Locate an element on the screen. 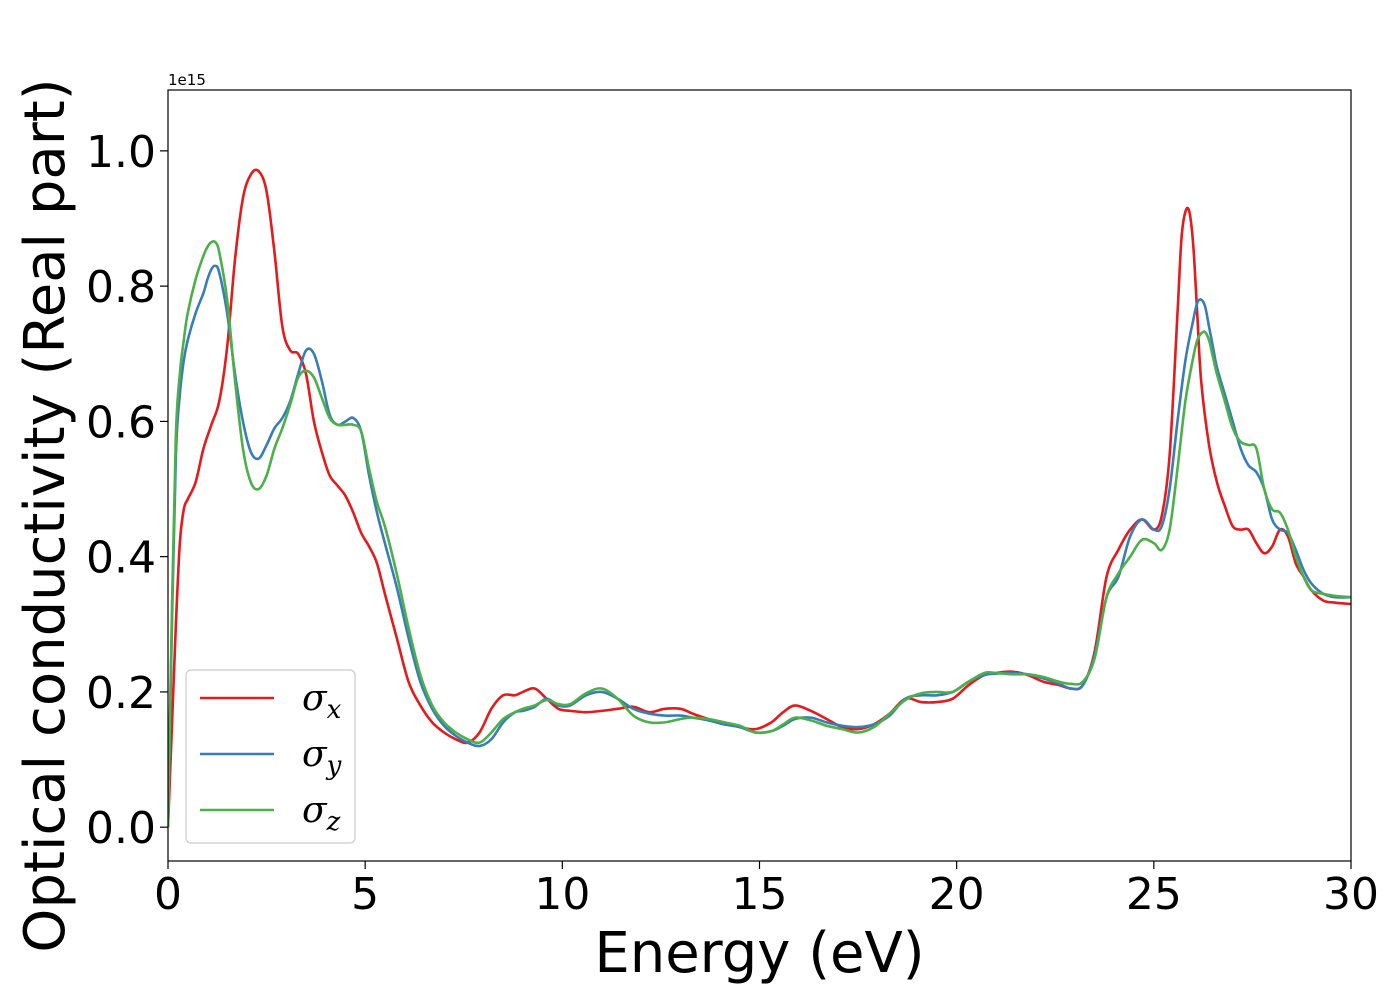  legend-label-y: σy is located at coordinates (322, 757).